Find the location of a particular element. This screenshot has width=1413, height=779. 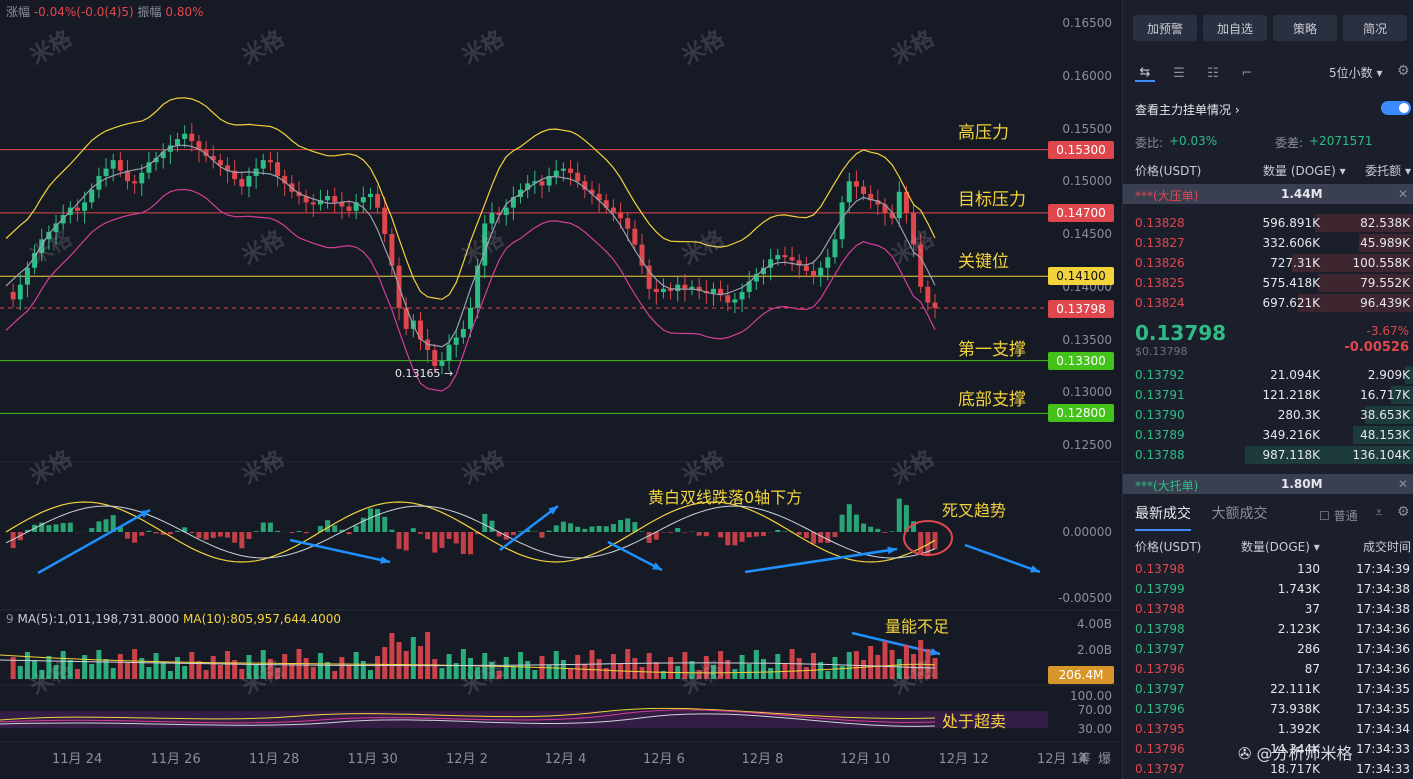

trades-header-qty: 数量(DOGE) ▾ is located at coordinates (1280, 547).